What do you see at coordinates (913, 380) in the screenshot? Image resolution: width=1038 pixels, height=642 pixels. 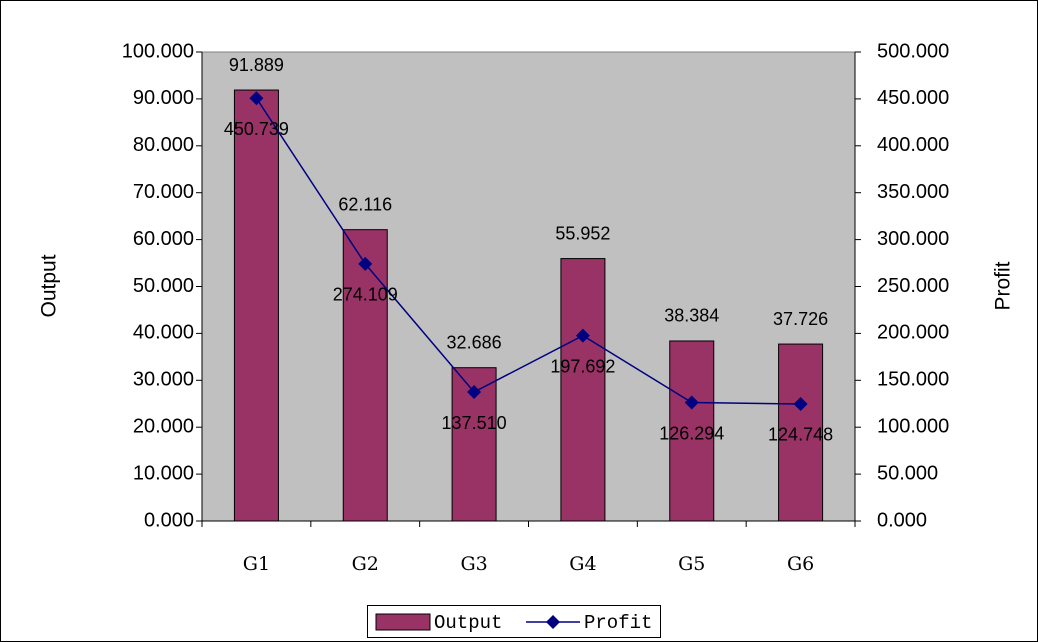 I see `y2-tick-label: 150.000` at bounding box center [913, 380].